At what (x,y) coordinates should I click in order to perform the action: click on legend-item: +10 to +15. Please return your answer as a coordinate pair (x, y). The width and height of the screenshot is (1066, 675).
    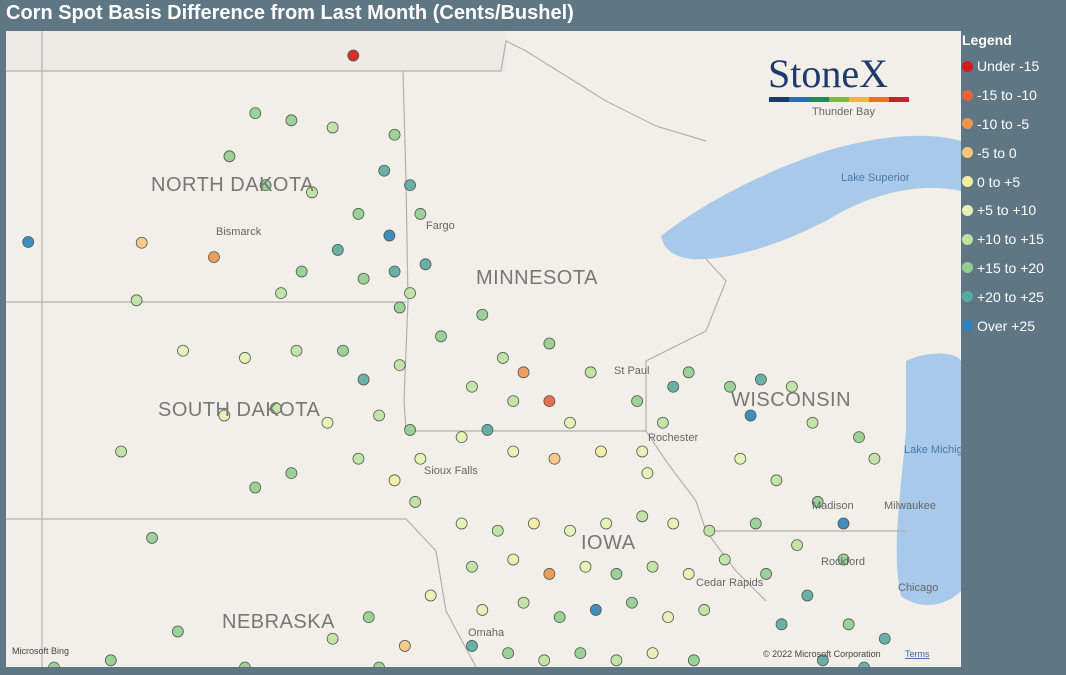
    Looking at the image, I should click on (1014, 239).